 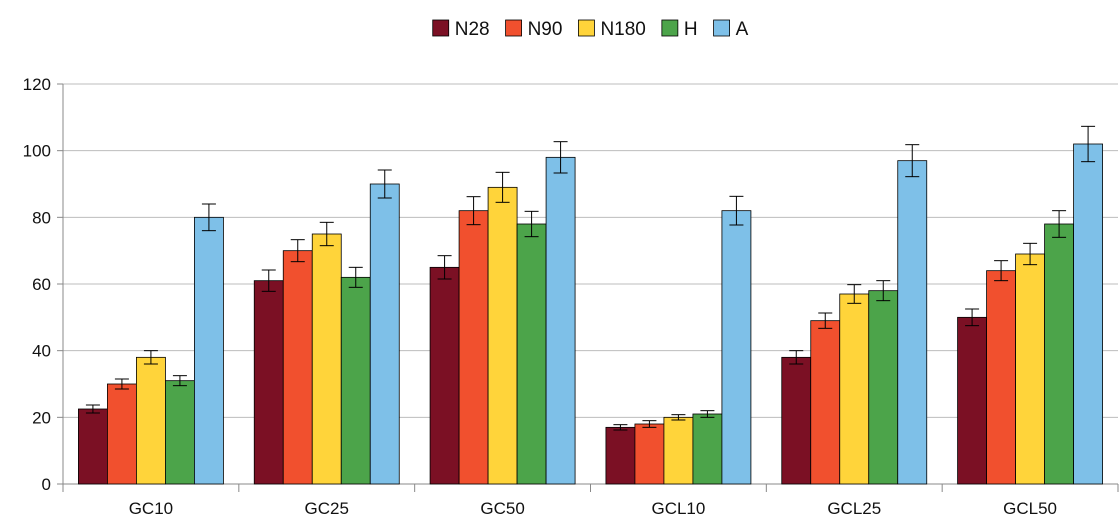 What do you see at coordinates (46, 484) in the screenshot?
I see `y-tick-label: 0` at bounding box center [46, 484].